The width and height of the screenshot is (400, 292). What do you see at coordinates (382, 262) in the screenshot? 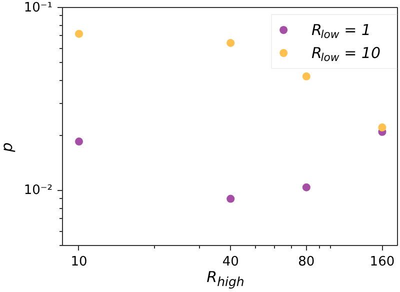
I see `x-tick-label: 160` at bounding box center [382, 262].